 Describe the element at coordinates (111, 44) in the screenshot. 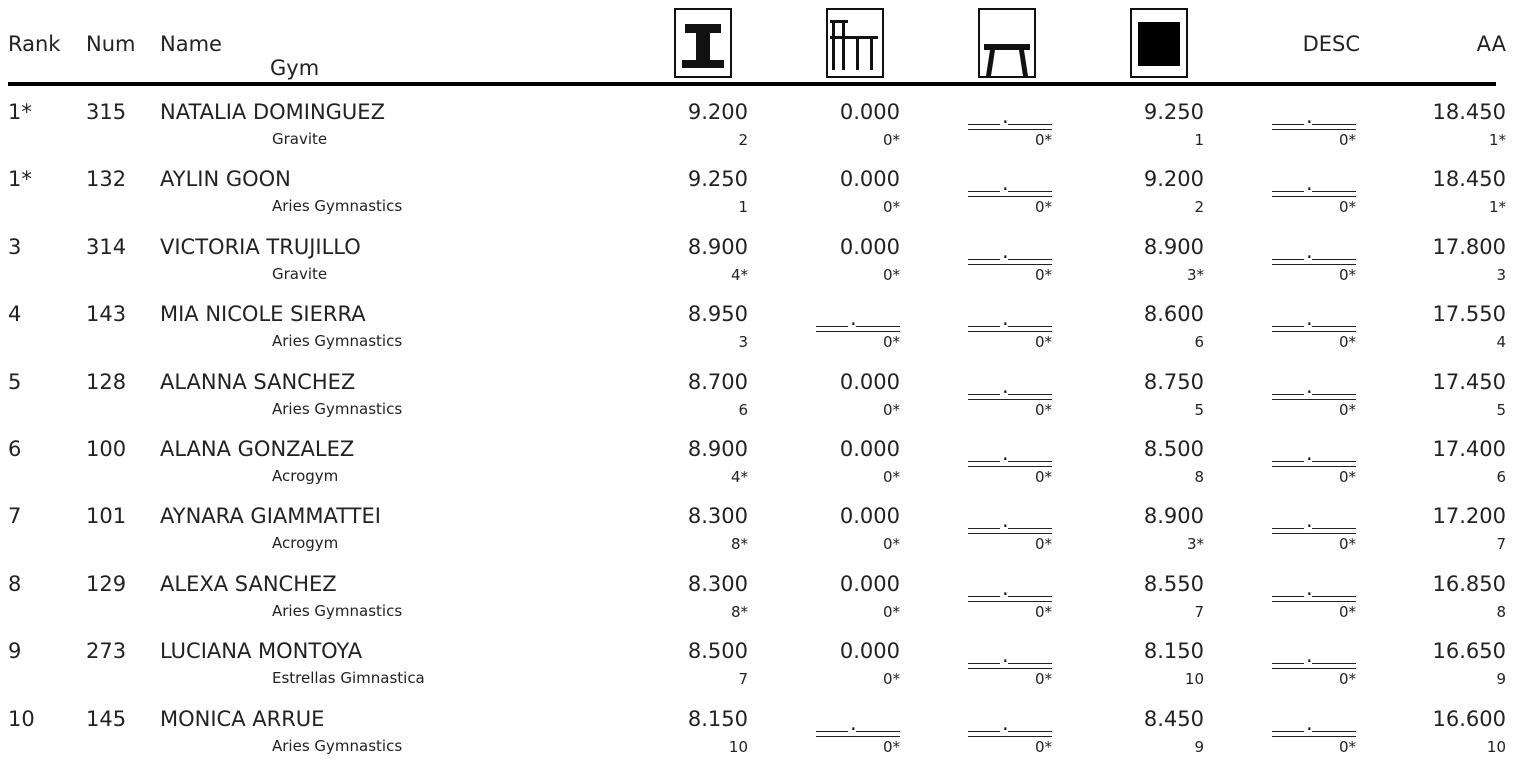

I see `header-num: Num` at that location.